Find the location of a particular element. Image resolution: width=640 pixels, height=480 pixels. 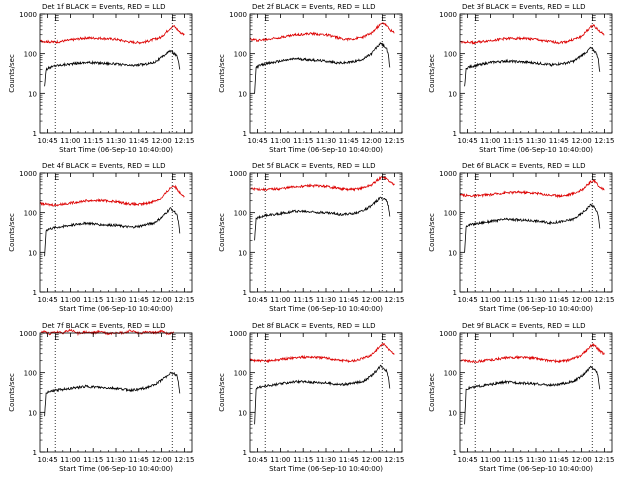

chart-title: Det 3f BLACK = Events, RED = LLD is located at coordinates (523, 7).